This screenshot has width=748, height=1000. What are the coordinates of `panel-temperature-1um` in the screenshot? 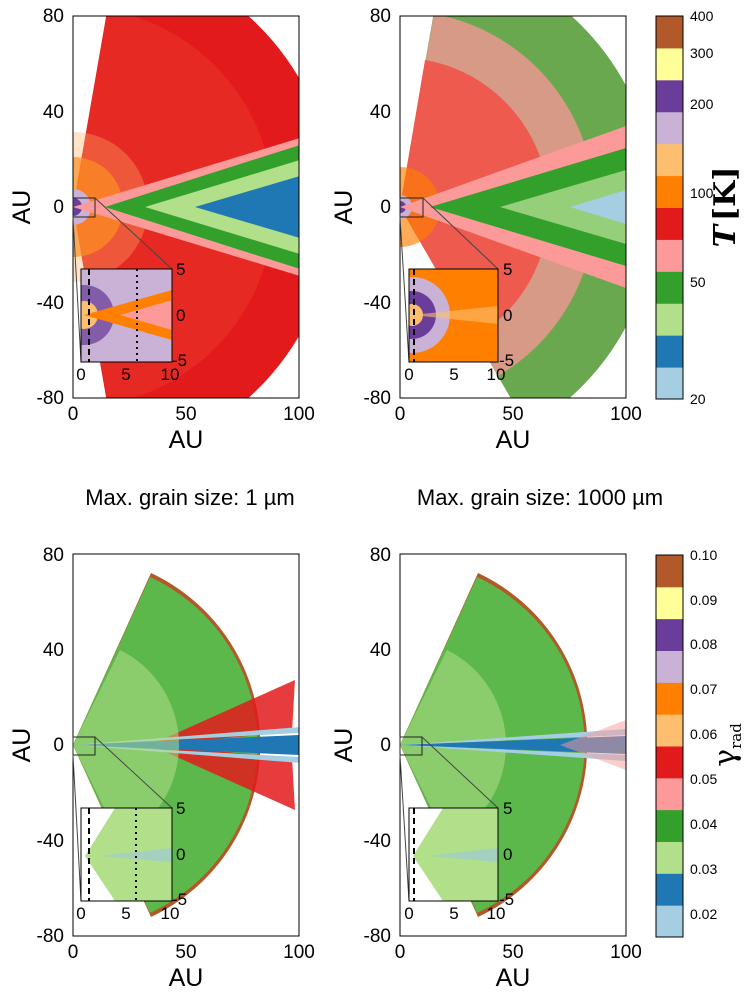 It's located at (186, 207).